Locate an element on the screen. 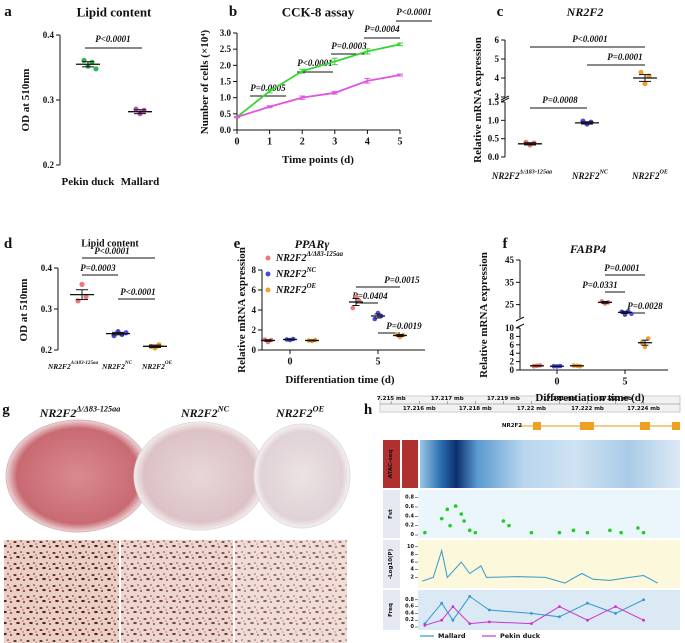 This screenshot has width=685, height=643. y-axis-label: Relative mRNA expression is located at coordinates (484, 315).